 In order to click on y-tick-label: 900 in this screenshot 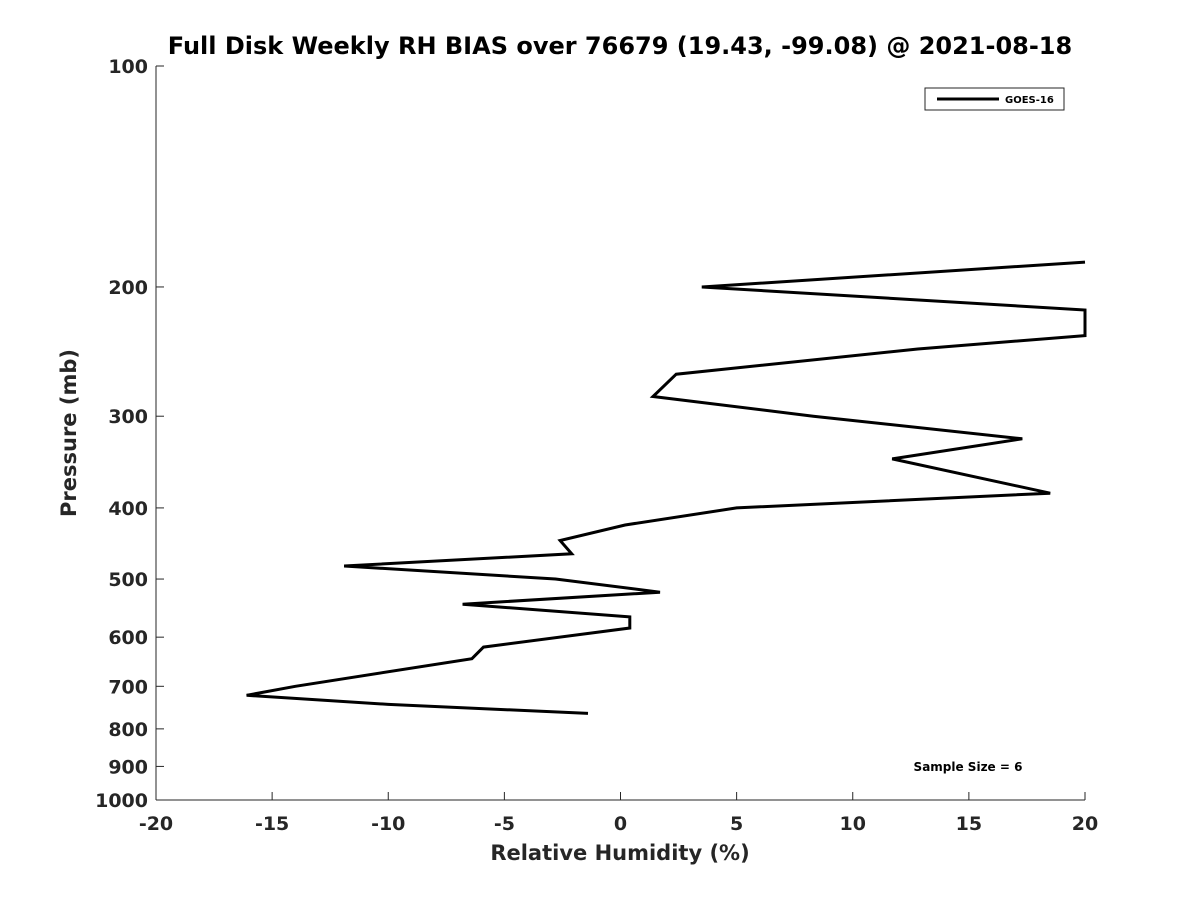, I will do `click(128, 767)`.